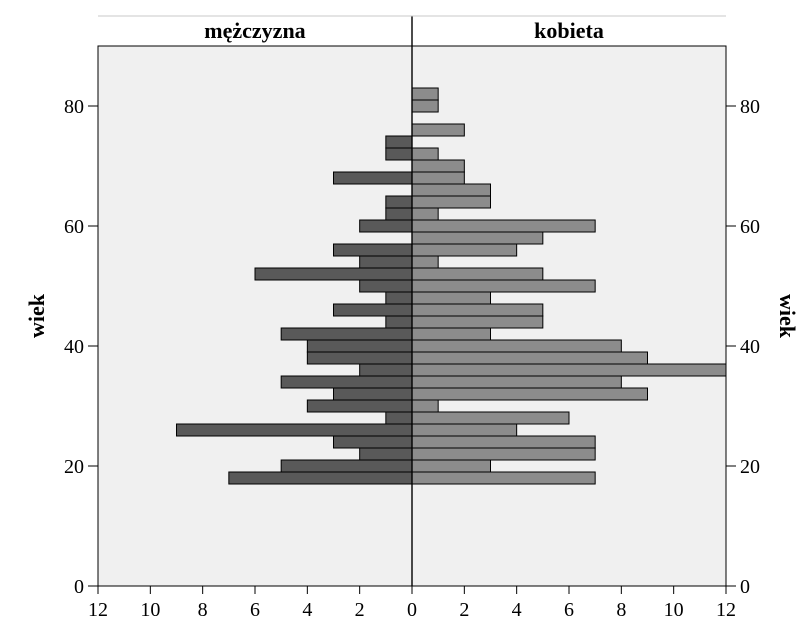 The width and height of the screenshot is (800, 626). I want to click on x-axis-ticks: 12 10 8 6 4 2 0 2 4 6 8 10 12, so click(412, 603).